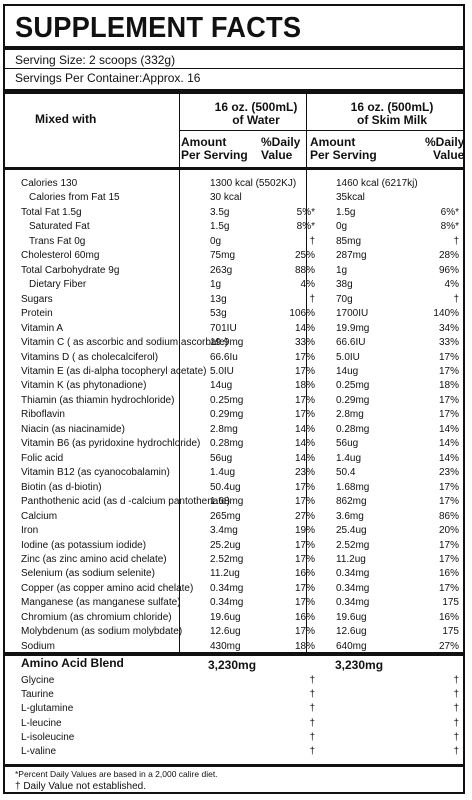  What do you see at coordinates (451, 285) in the screenshot?
I see `milk-daily-value: 4%` at bounding box center [451, 285].